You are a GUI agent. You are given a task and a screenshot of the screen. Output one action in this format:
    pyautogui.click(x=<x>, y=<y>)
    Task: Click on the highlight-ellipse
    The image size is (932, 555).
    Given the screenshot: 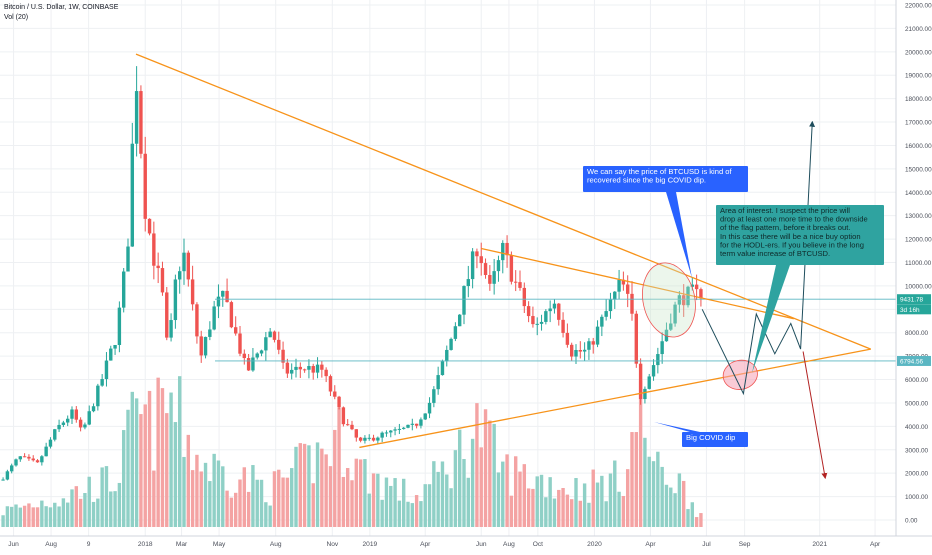 What is the action you would take?
    pyautogui.click(x=740, y=374)
    